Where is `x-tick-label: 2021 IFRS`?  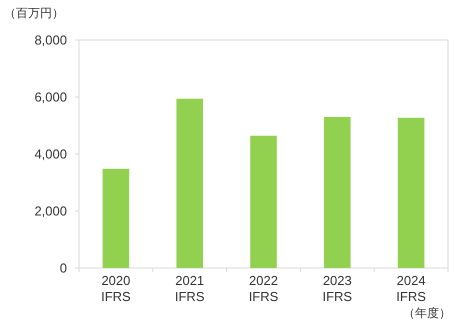 x-tick-label: 2021 IFRS is located at coordinates (189, 288).